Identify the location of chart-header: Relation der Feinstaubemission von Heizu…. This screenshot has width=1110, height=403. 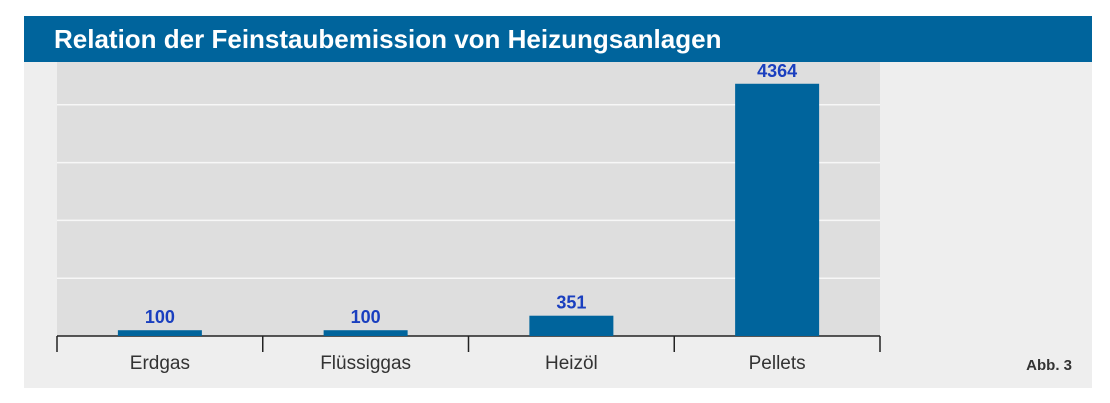
(558, 39).